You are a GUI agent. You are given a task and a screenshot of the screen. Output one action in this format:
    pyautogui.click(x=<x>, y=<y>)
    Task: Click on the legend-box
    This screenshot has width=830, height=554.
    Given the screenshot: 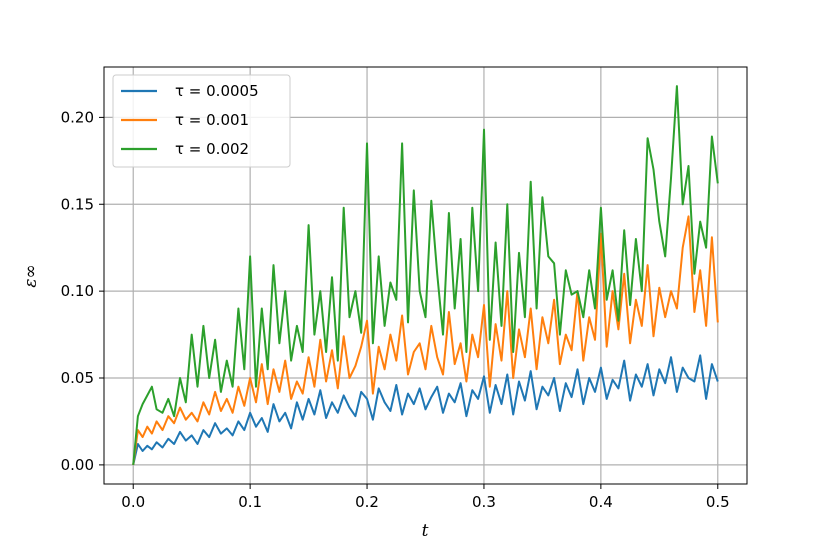 What is the action you would take?
    pyautogui.click(x=201, y=121)
    